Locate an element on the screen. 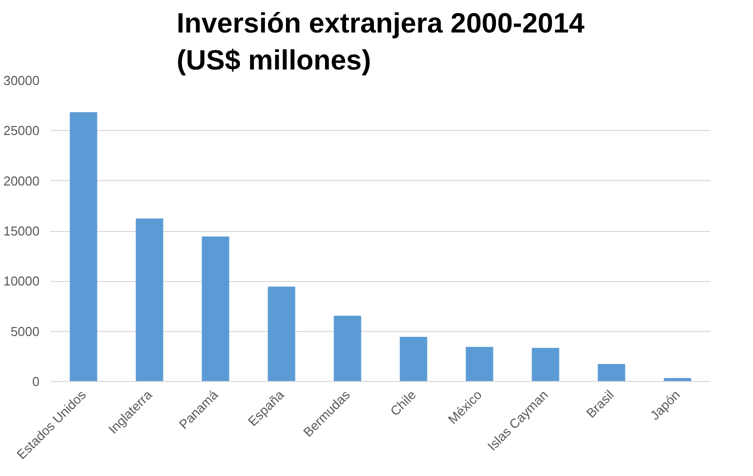 This screenshot has height=476, width=753. y-tick-label: 10000 is located at coordinates (21, 281).